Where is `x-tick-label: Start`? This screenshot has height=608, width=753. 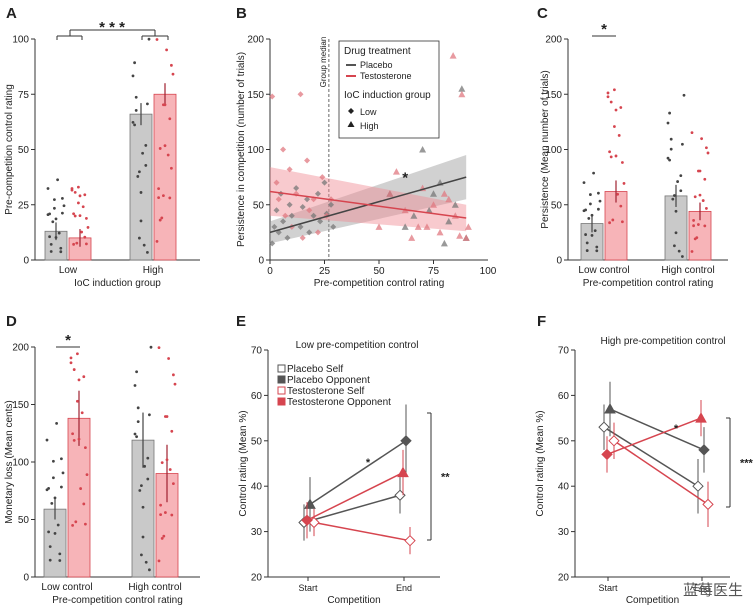 x-tick-label: Start is located at coordinates (308, 588).